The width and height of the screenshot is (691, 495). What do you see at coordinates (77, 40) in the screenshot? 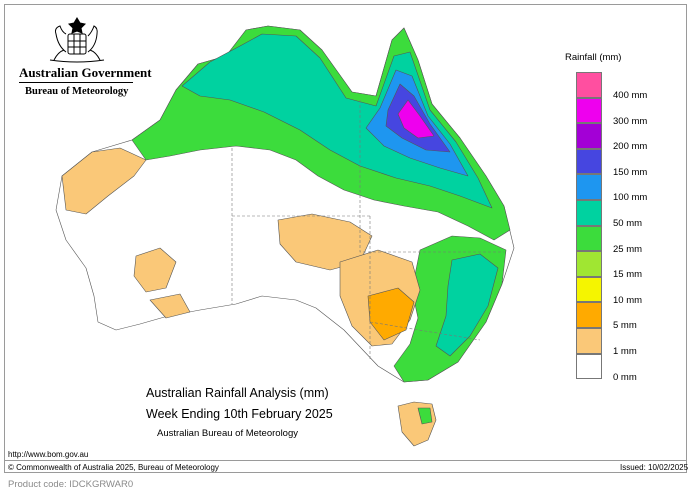
I see `coat-of-arms-emblem` at bounding box center [77, 40].